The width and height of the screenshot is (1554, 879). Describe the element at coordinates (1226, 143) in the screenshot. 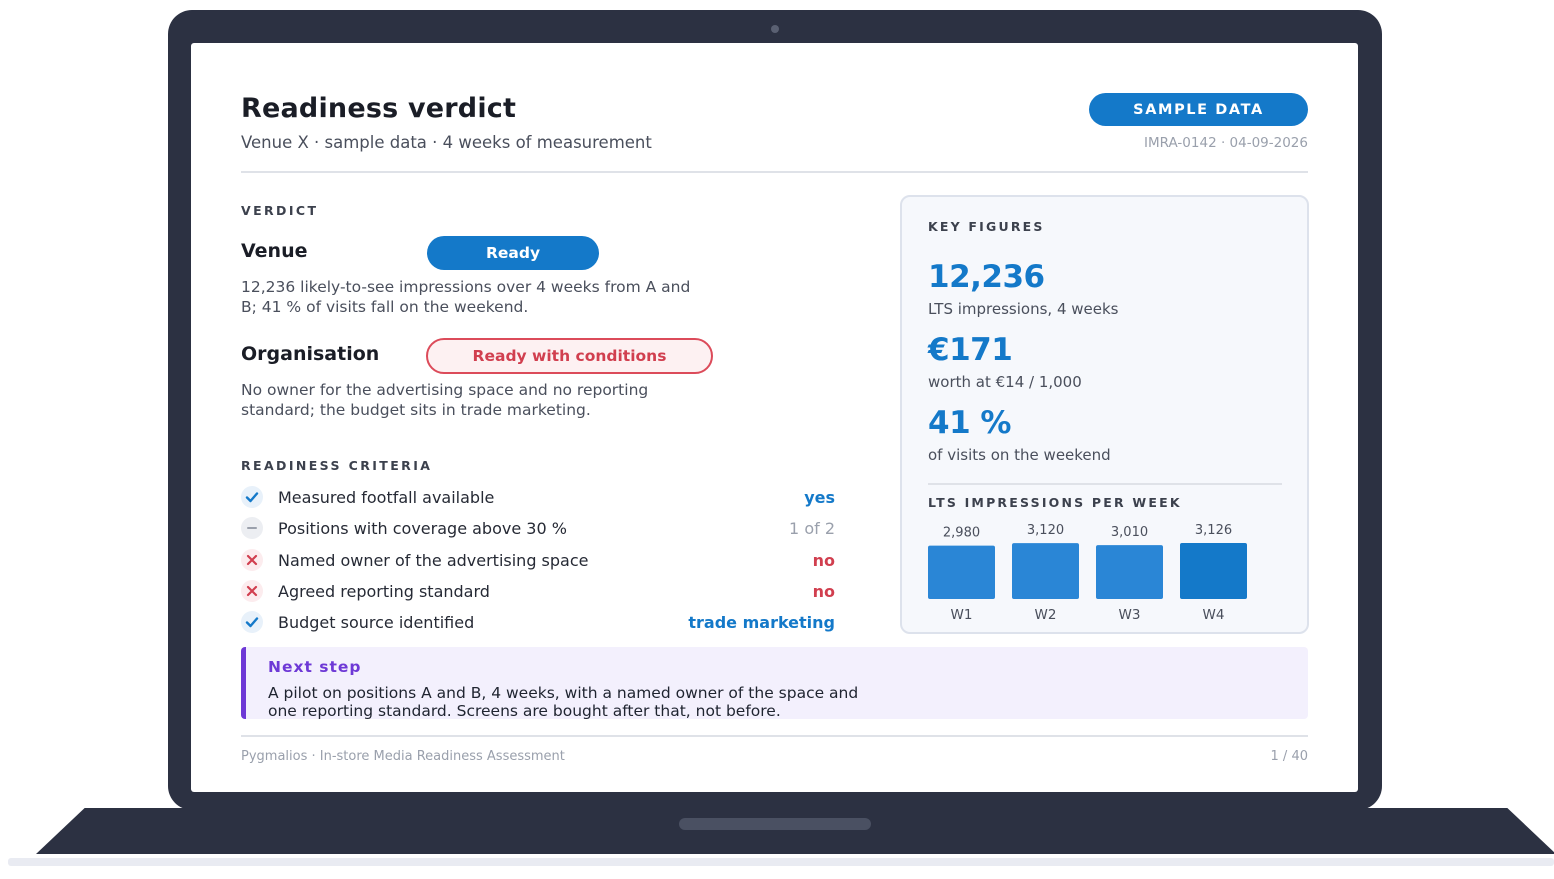

I see `document-id: IMRA-0142 · 04-09-2026` at that location.